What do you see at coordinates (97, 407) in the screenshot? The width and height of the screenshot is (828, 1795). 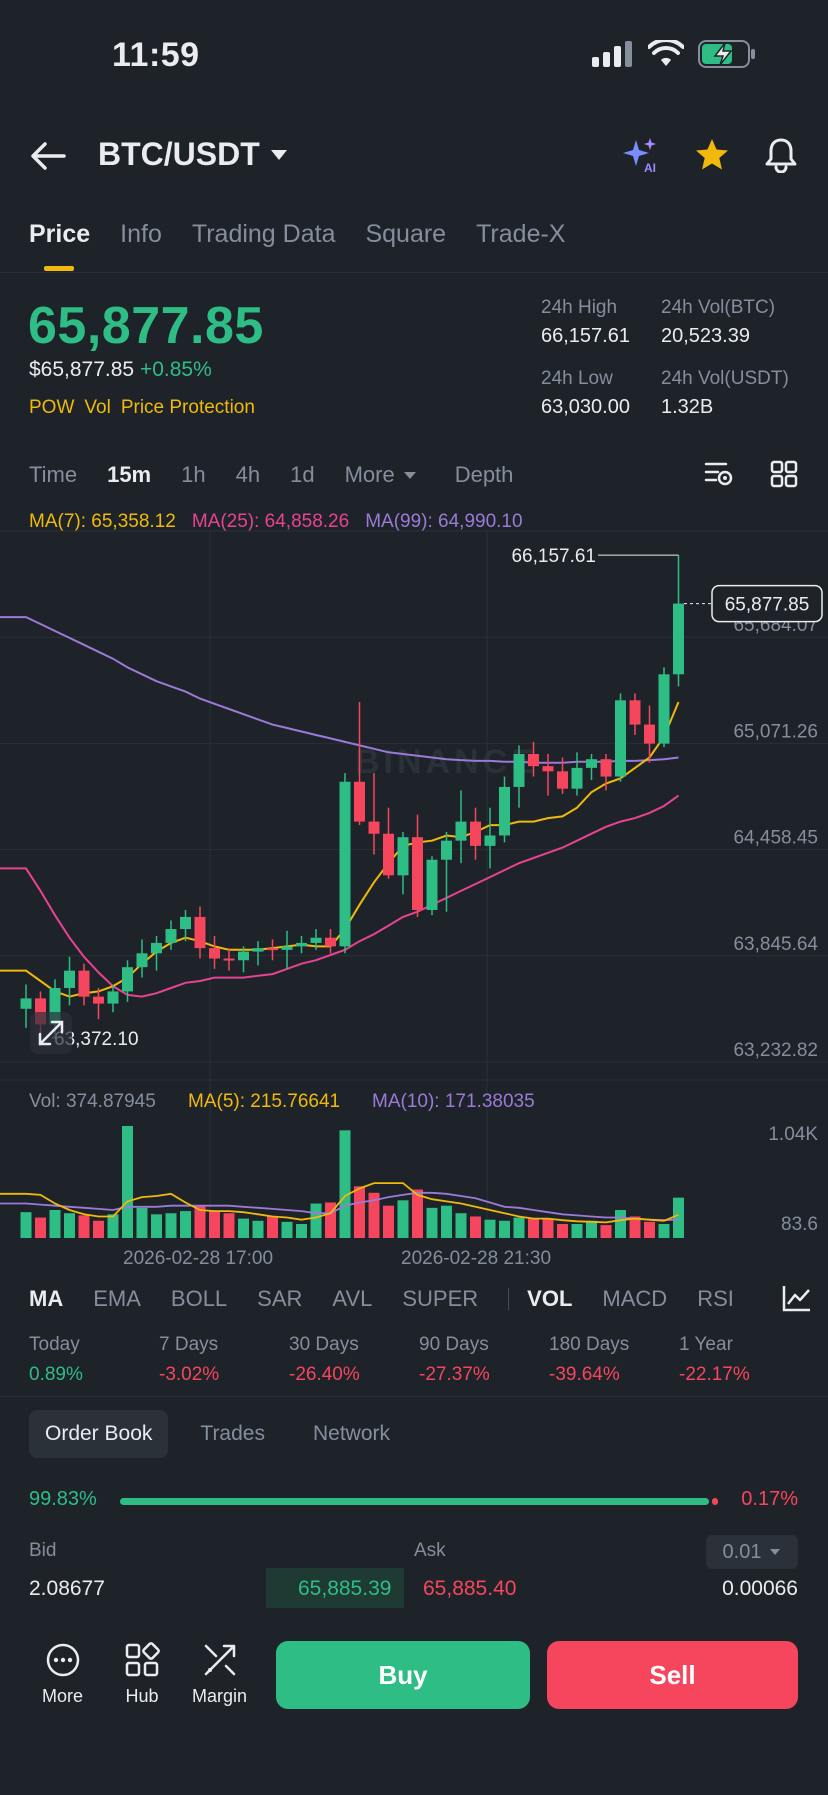 I see `tag-vol: Vol` at bounding box center [97, 407].